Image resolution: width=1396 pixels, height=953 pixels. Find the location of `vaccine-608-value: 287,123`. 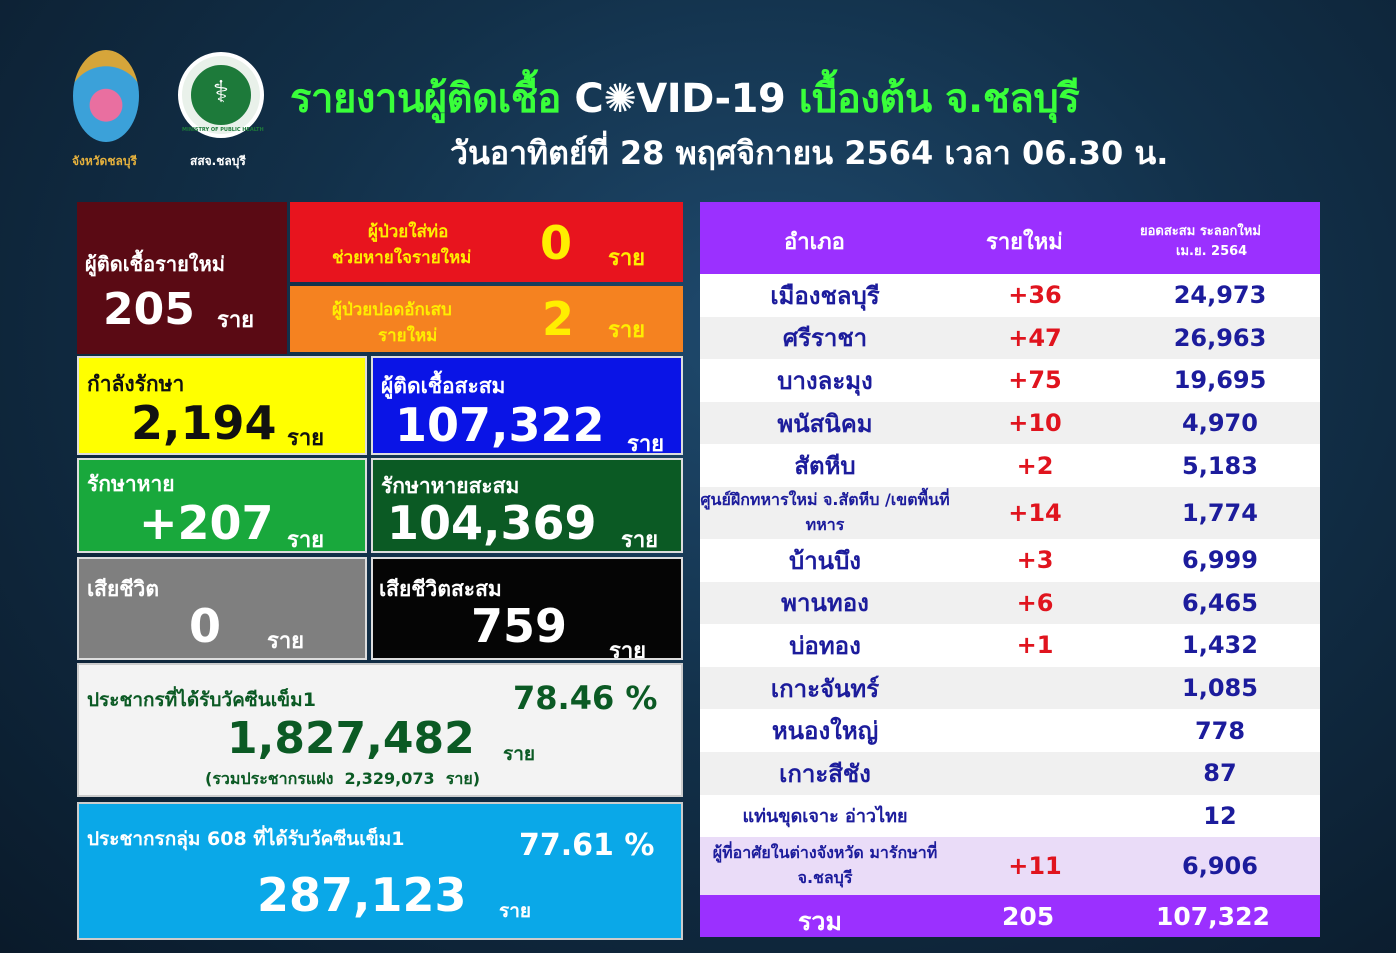

vaccine-608-value: 287,123 is located at coordinates (362, 895).